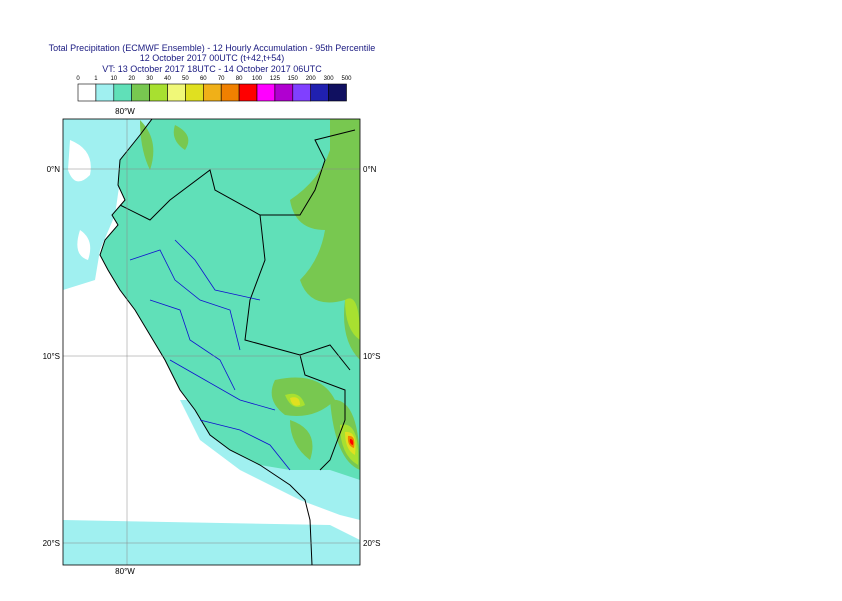  Describe the element at coordinates (293, 79) in the screenshot. I see `legend-label: 150` at that location.